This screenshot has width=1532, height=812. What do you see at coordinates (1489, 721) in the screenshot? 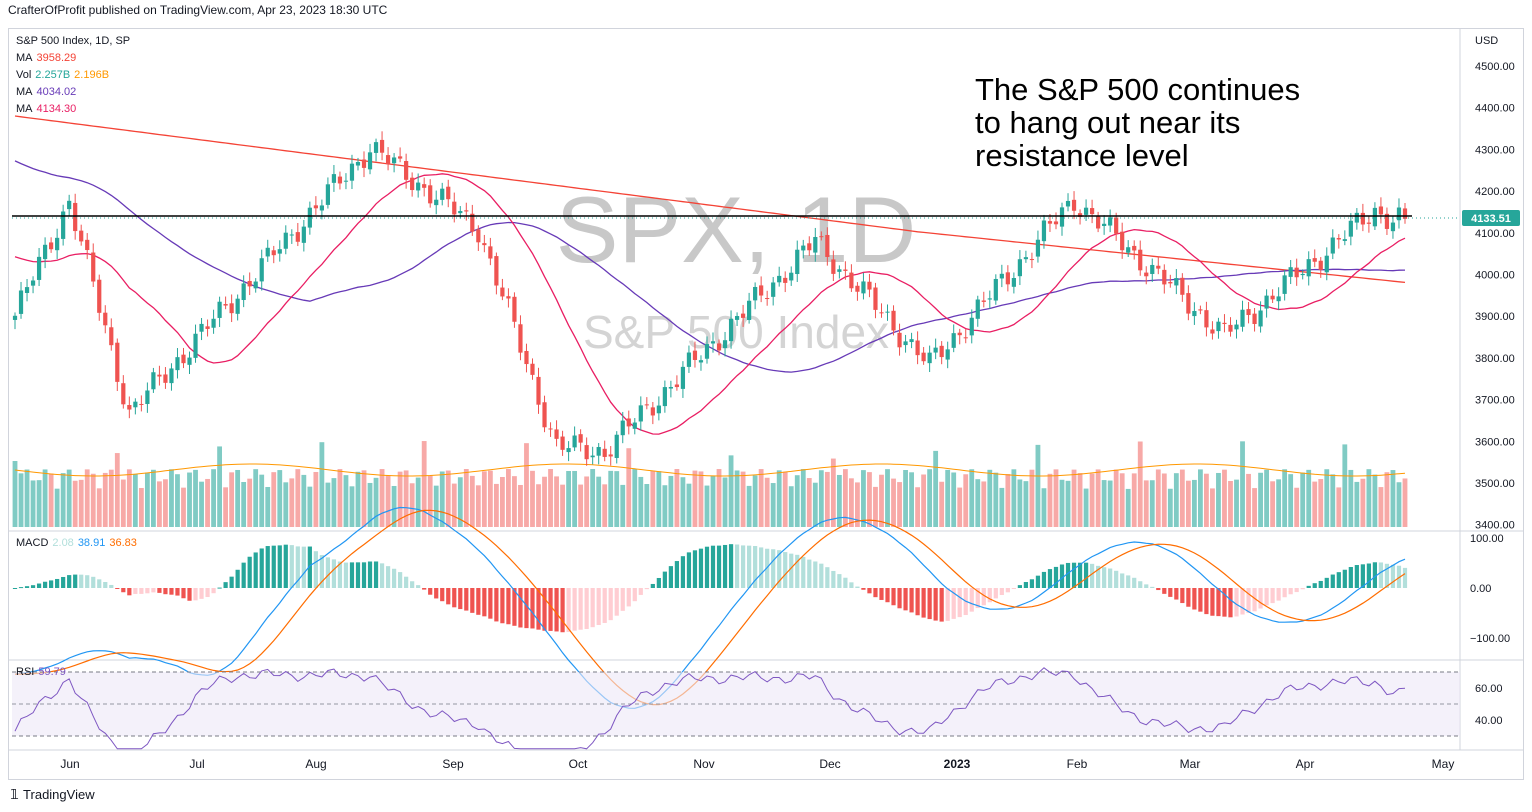
I see `rsi-tick: 40.00` at bounding box center [1489, 721].